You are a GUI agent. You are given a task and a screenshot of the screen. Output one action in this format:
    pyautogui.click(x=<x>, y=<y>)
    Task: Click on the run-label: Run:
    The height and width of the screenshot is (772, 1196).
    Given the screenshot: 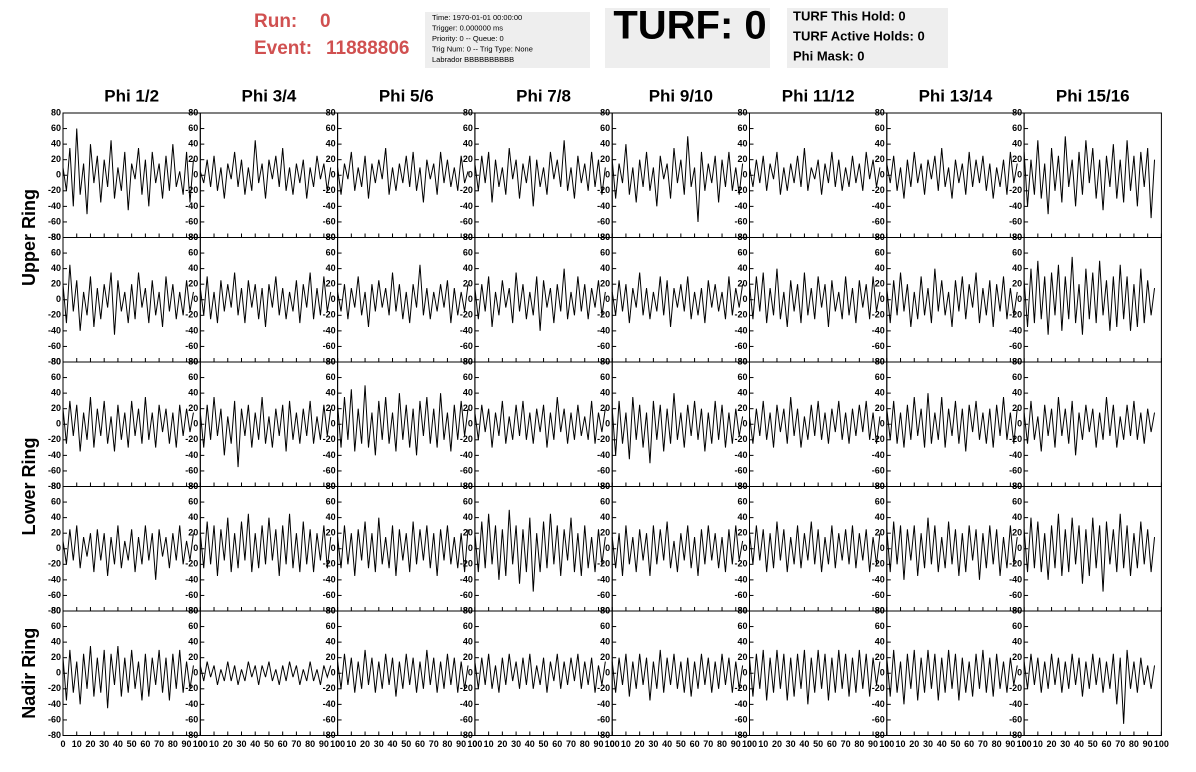 What is the action you would take?
    pyautogui.click(x=275, y=21)
    